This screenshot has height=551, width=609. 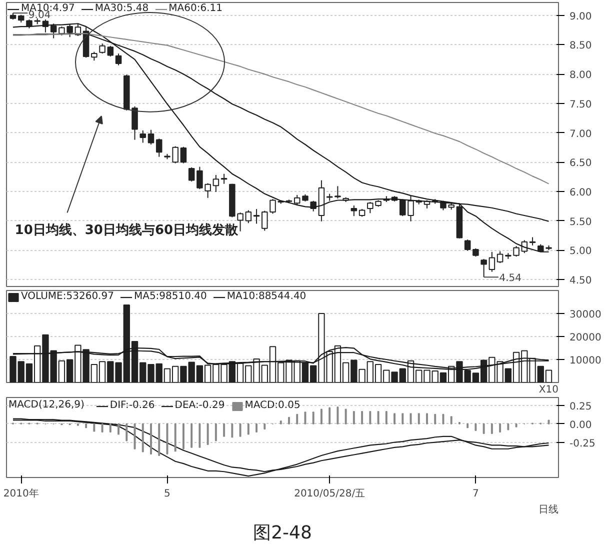 What do you see at coordinates (510, 278) in the screenshot?
I see `annotation: 4.54` at bounding box center [510, 278].